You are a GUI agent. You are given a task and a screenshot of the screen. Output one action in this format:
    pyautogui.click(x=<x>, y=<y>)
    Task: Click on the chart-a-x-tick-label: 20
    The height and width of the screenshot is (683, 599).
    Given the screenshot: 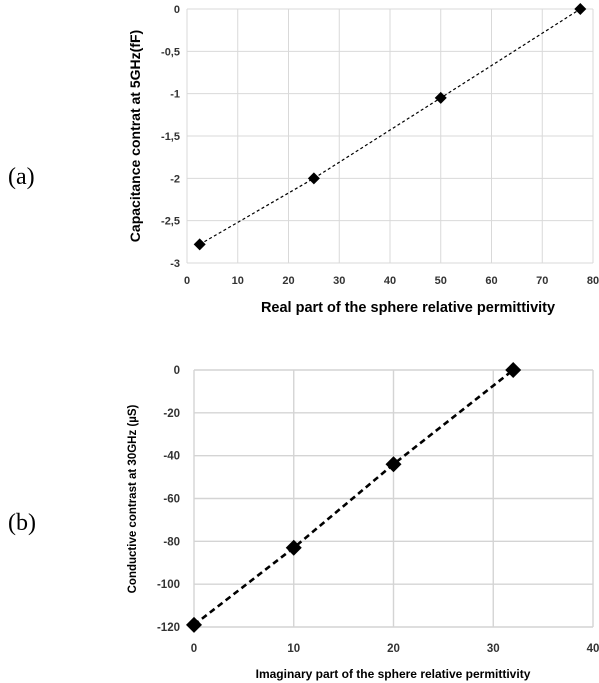 What is the action you would take?
    pyautogui.click(x=288, y=281)
    